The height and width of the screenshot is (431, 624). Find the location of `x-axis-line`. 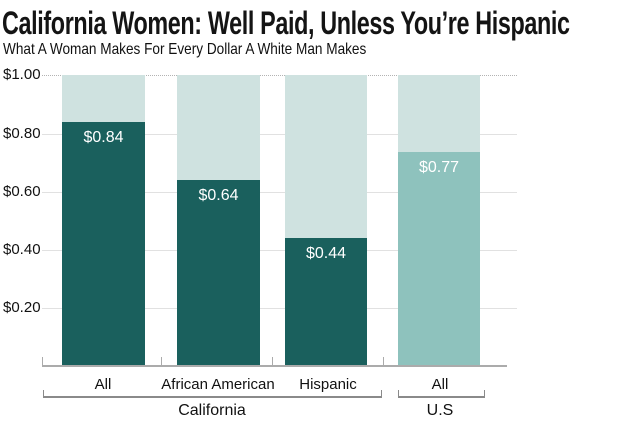

x-axis-line is located at coordinates (274, 366).